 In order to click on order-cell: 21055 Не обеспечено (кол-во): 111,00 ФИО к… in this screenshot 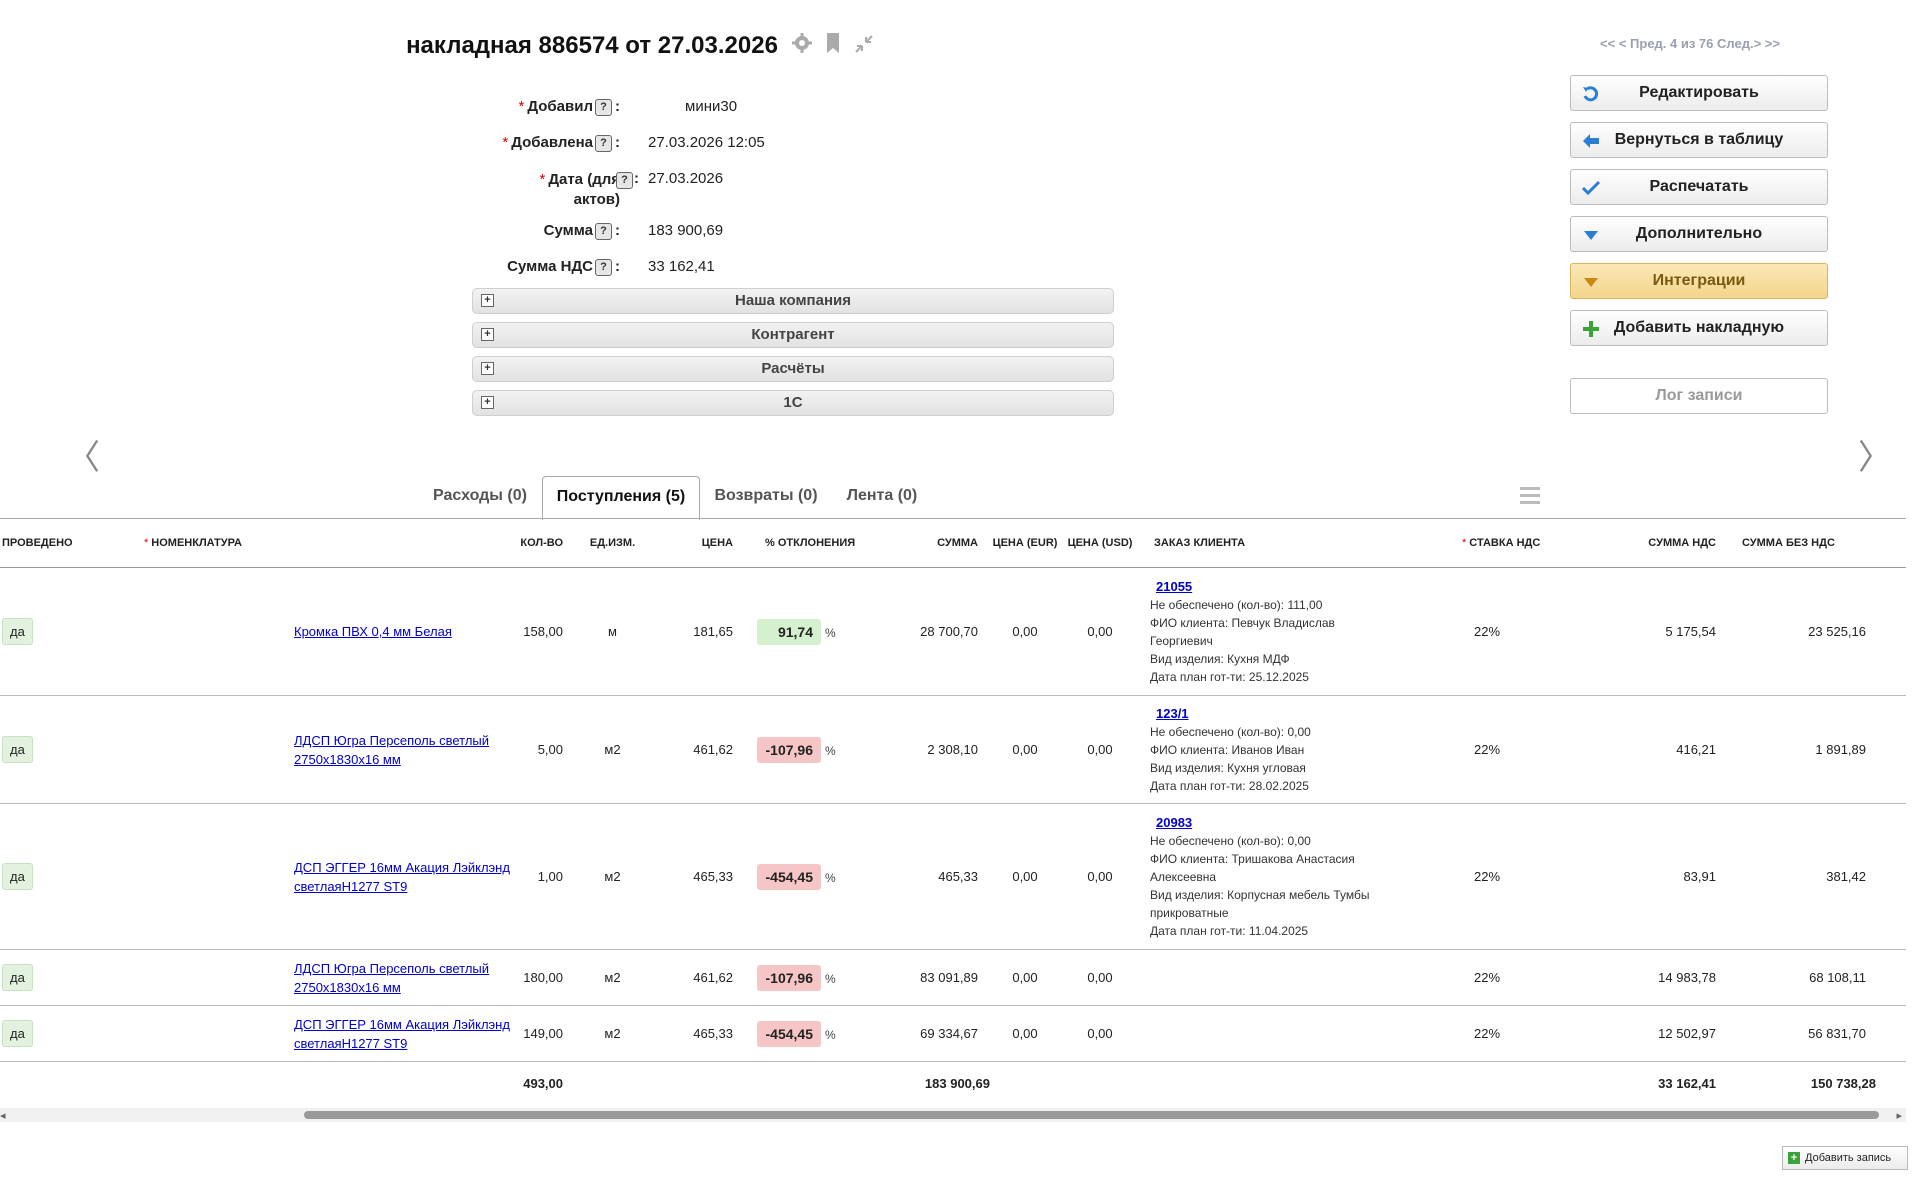, I will do `click(1300, 631)`.